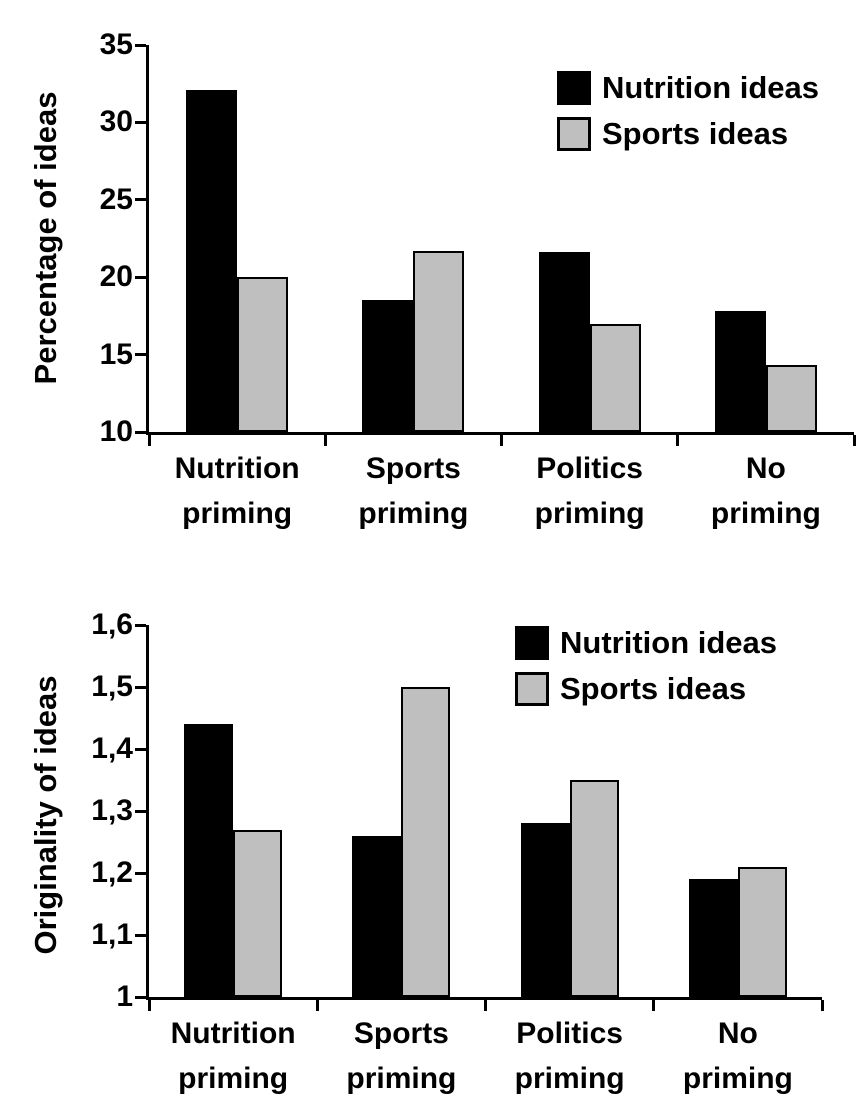 The image size is (866, 1113). I want to click on y-tick-label: 1,5, so click(112, 686).